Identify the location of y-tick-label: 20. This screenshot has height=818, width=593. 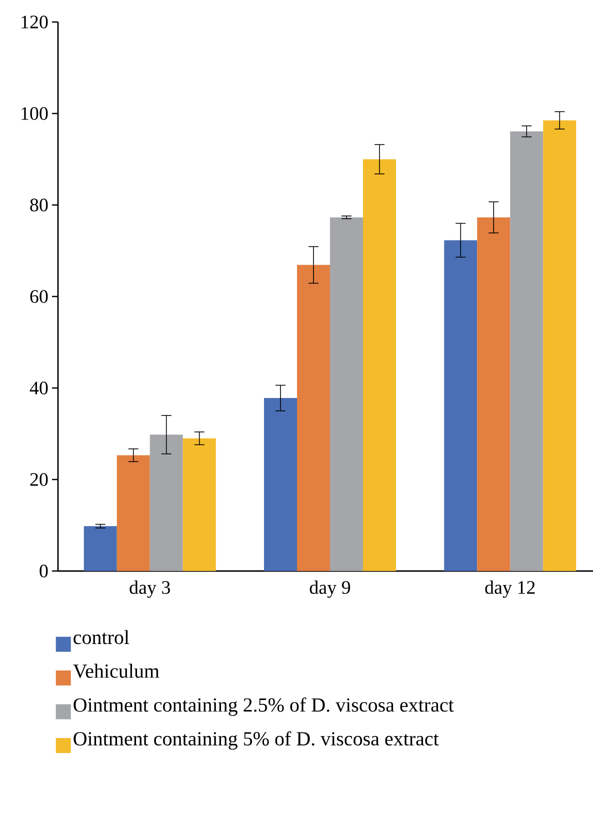
(39, 479).